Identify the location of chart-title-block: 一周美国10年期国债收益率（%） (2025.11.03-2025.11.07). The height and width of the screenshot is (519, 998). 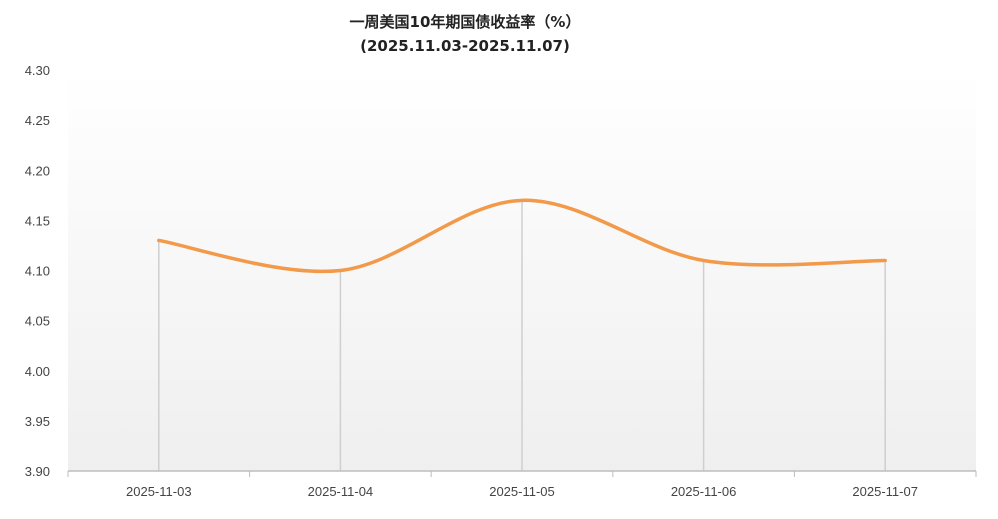
(465, 34).